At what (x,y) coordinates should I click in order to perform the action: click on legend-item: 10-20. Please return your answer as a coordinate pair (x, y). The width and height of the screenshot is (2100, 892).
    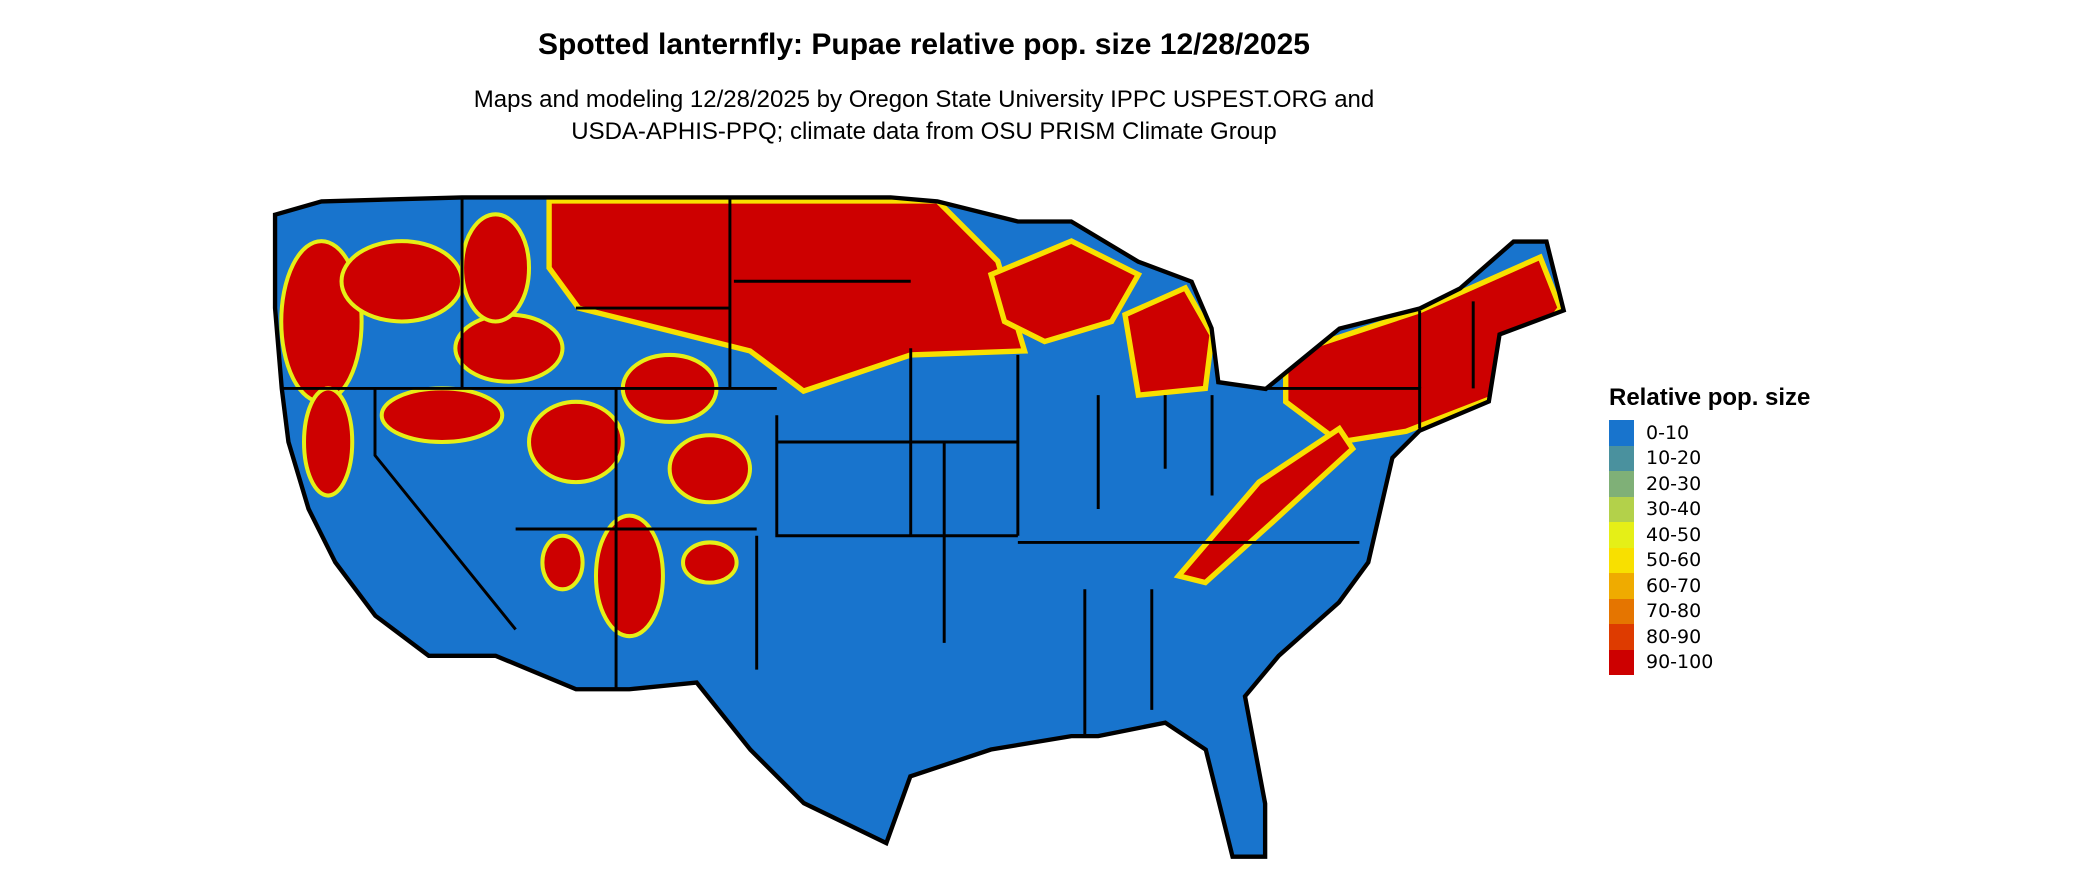
    Looking at the image, I should click on (1709, 458).